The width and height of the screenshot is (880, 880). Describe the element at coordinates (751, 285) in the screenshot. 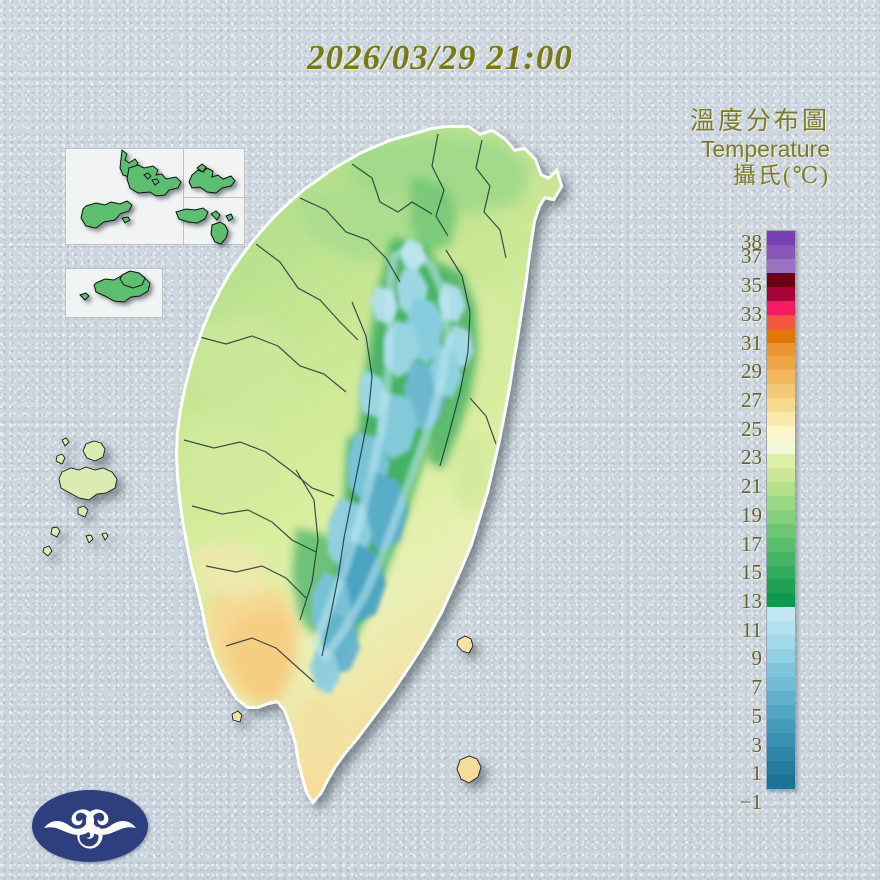

I see `colorbar-label-35: 35` at that location.